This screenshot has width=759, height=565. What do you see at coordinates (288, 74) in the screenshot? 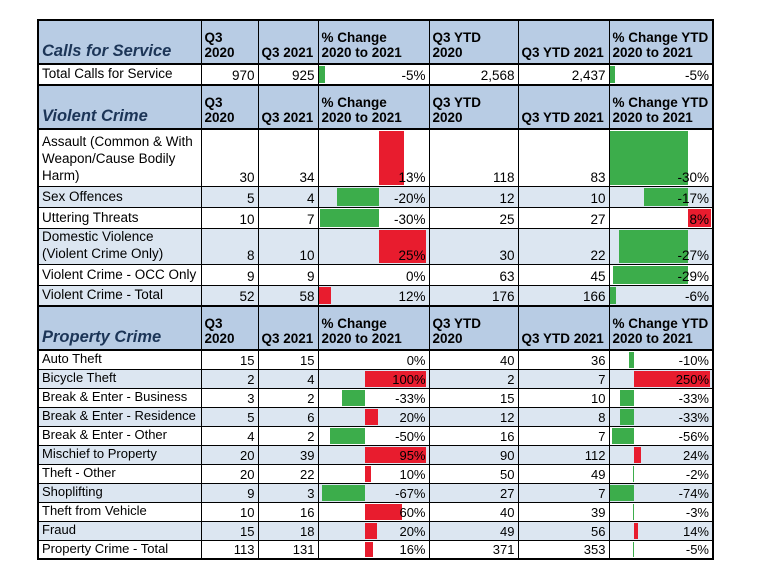
I see `value-cell: 925` at bounding box center [288, 74].